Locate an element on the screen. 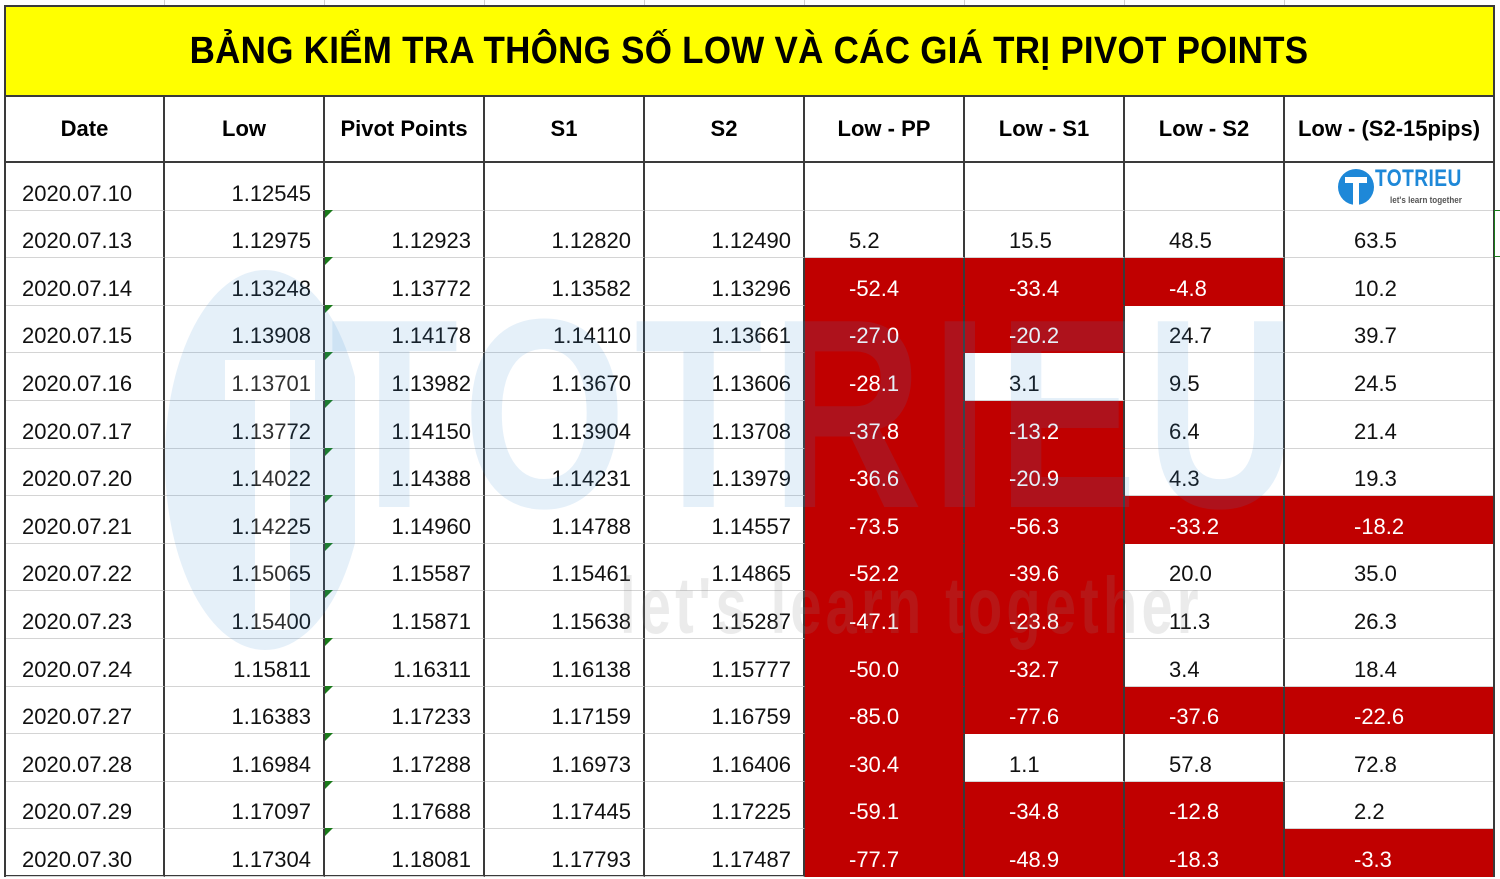  cell-s1 is located at coordinates (565, 187).